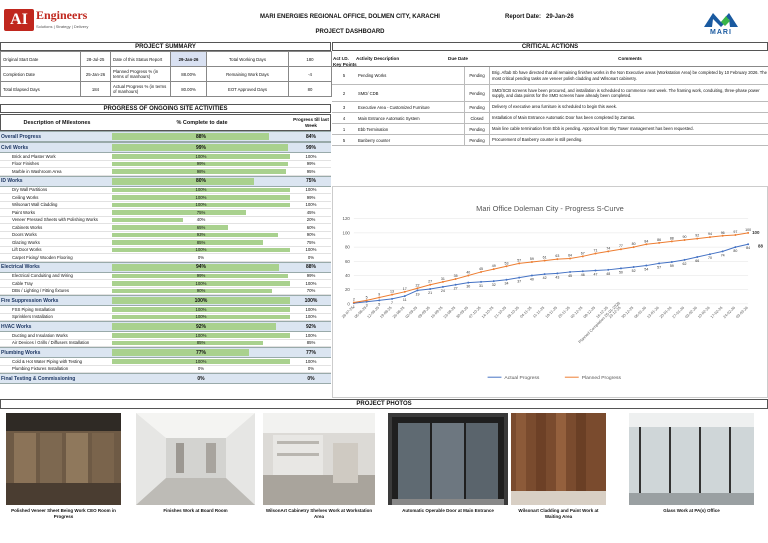 Image resolution: width=768 pixels, height=543 pixels. Describe the element at coordinates (311, 220) in the screenshot. I see `milestone-last-week: 20%` at that location.